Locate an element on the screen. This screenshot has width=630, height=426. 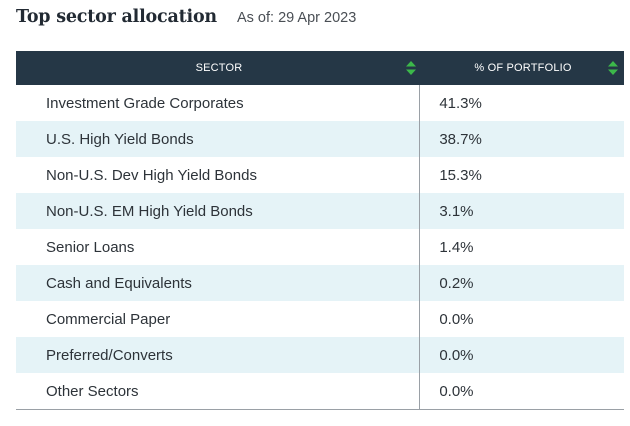
table-row: Senior Loans 1.4% is located at coordinates (320, 247).